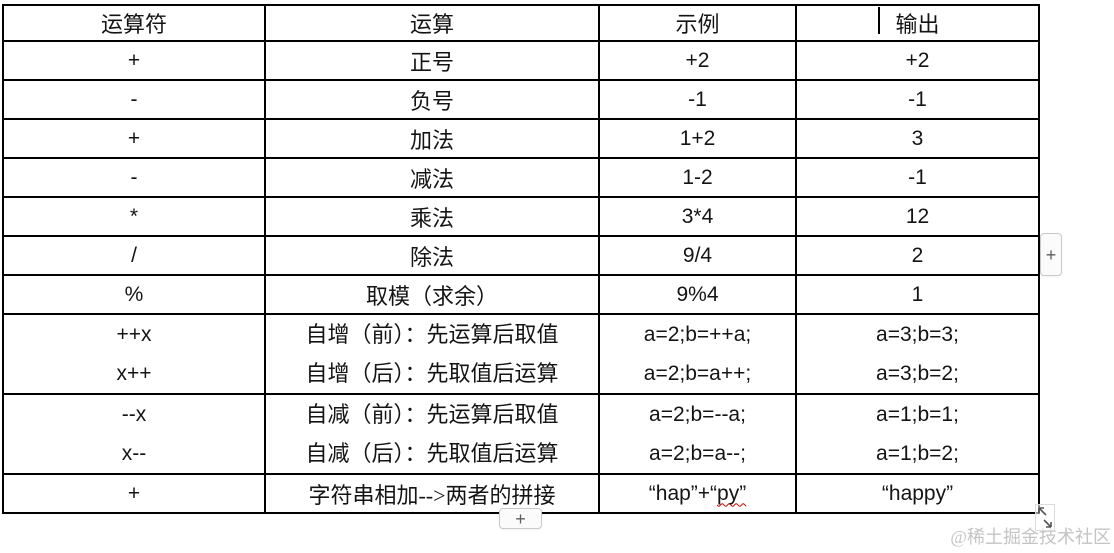 The height and width of the screenshot is (553, 1114). I want to click on cell-output: 2, so click(917, 255).